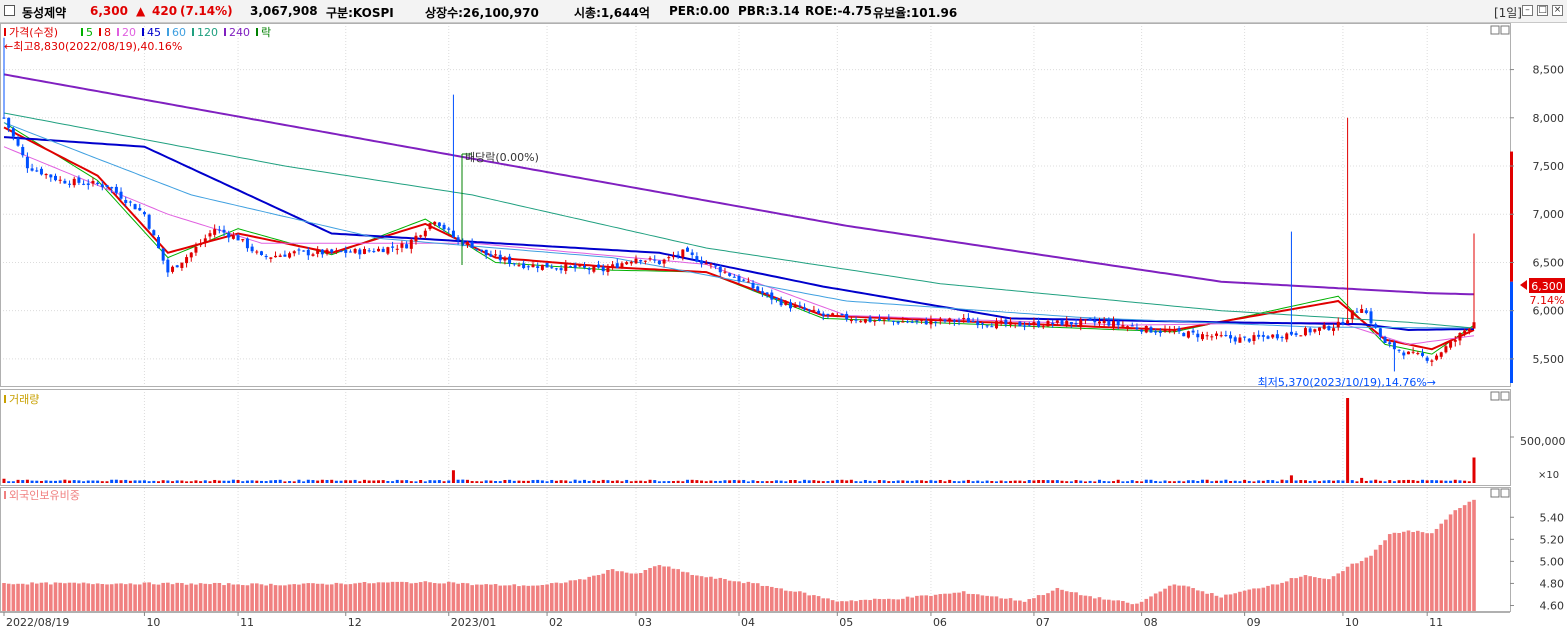  What do you see at coordinates (154, 32) in the screenshot?
I see `legend-entry: 45` at bounding box center [154, 32].